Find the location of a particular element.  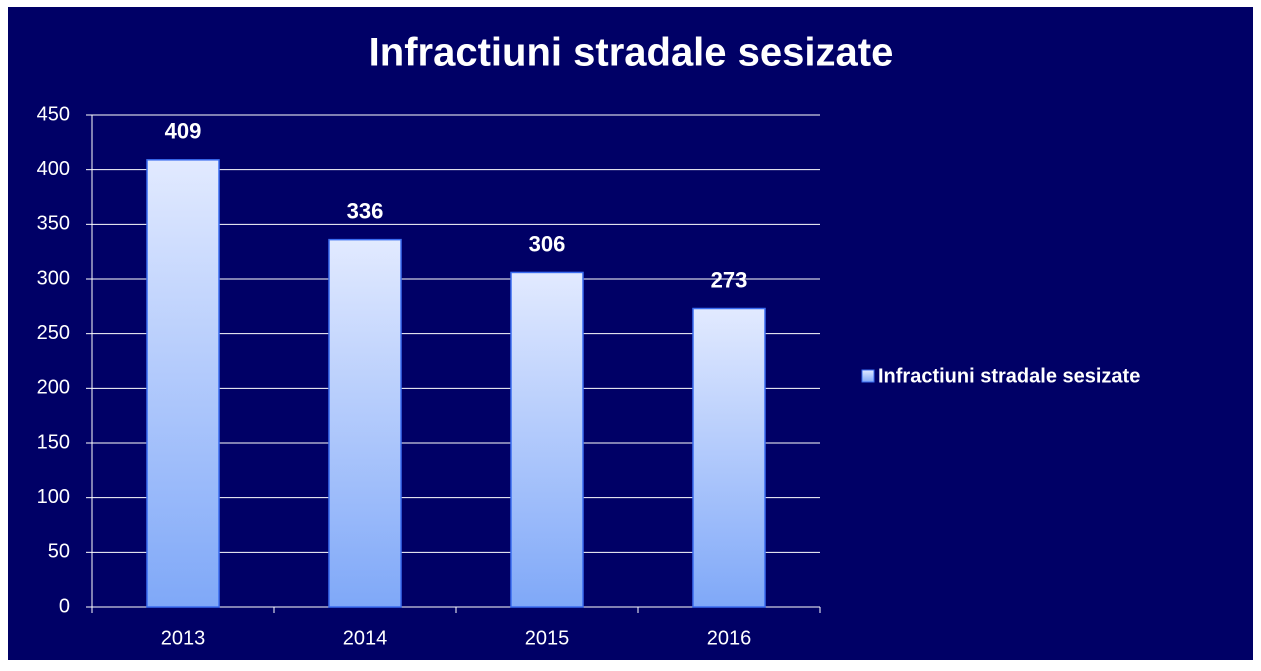

data-label: 306 is located at coordinates (547, 243).